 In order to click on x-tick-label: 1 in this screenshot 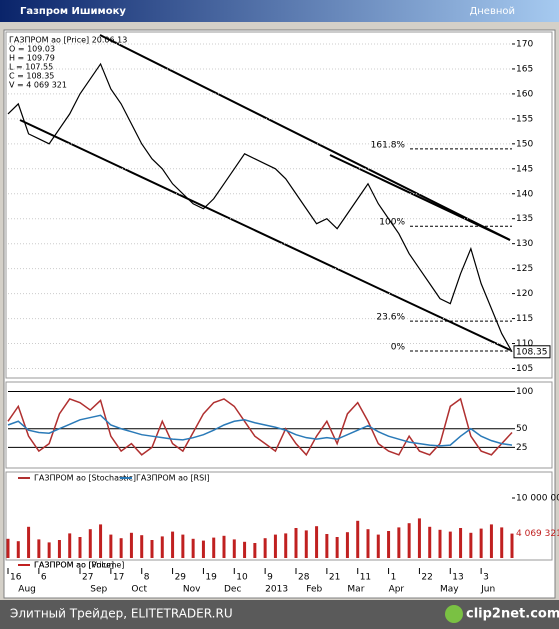, I will do `click(394, 578)`.